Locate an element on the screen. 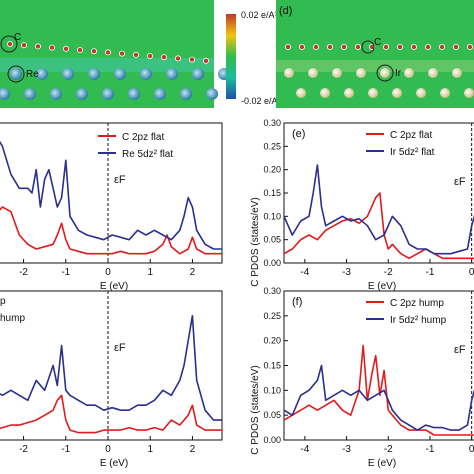 The width and height of the screenshot is (474, 474). y-tick-label: 0.25 is located at coordinates (272, 316).